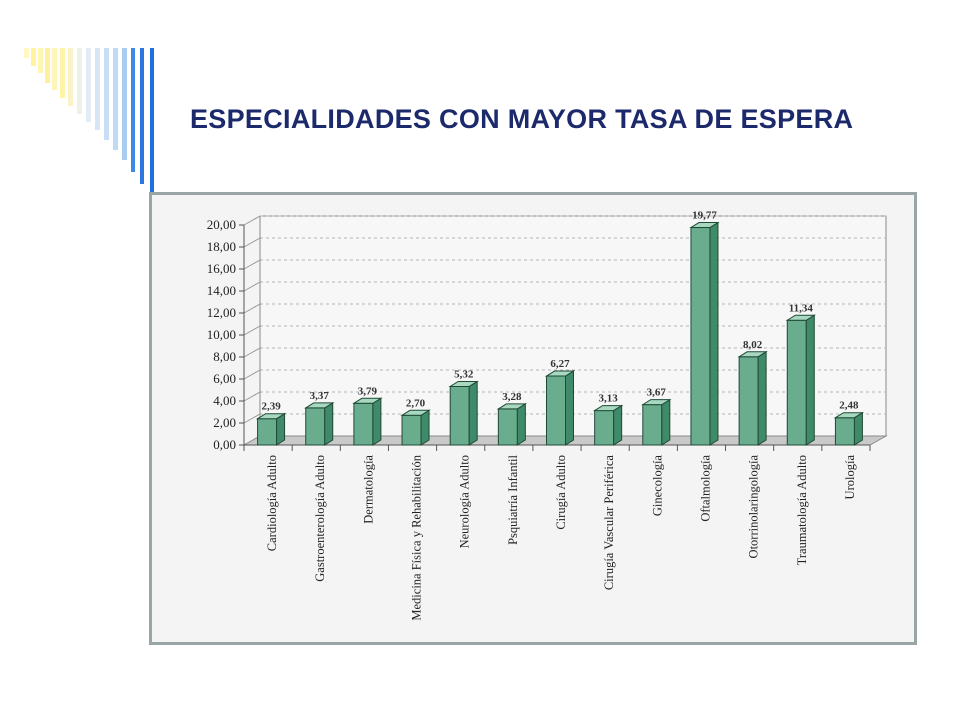  What do you see at coordinates (417, 537) in the screenshot?
I see `x-tick-label: Medicina Física y Rehabilitación` at bounding box center [417, 537].